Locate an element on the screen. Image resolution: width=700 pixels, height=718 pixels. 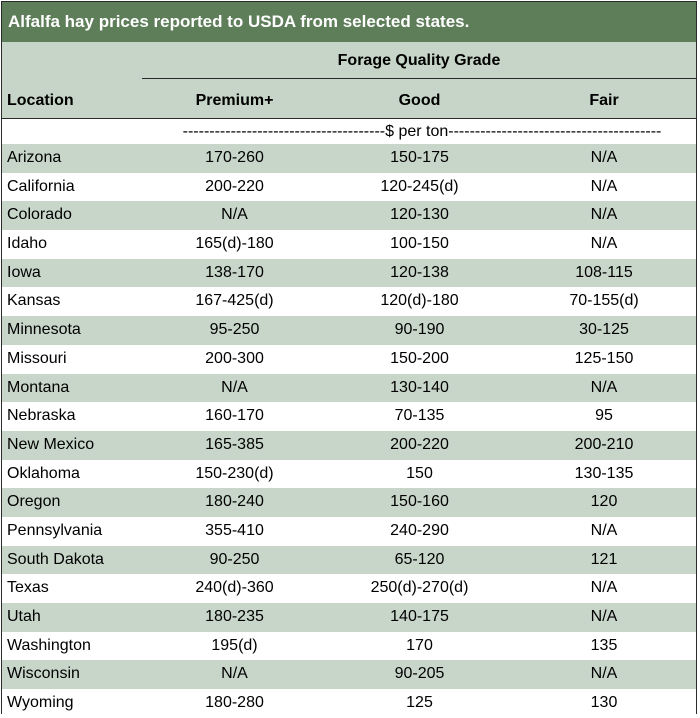
cell-premium: 180-235 is located at coordinates (234, 616).